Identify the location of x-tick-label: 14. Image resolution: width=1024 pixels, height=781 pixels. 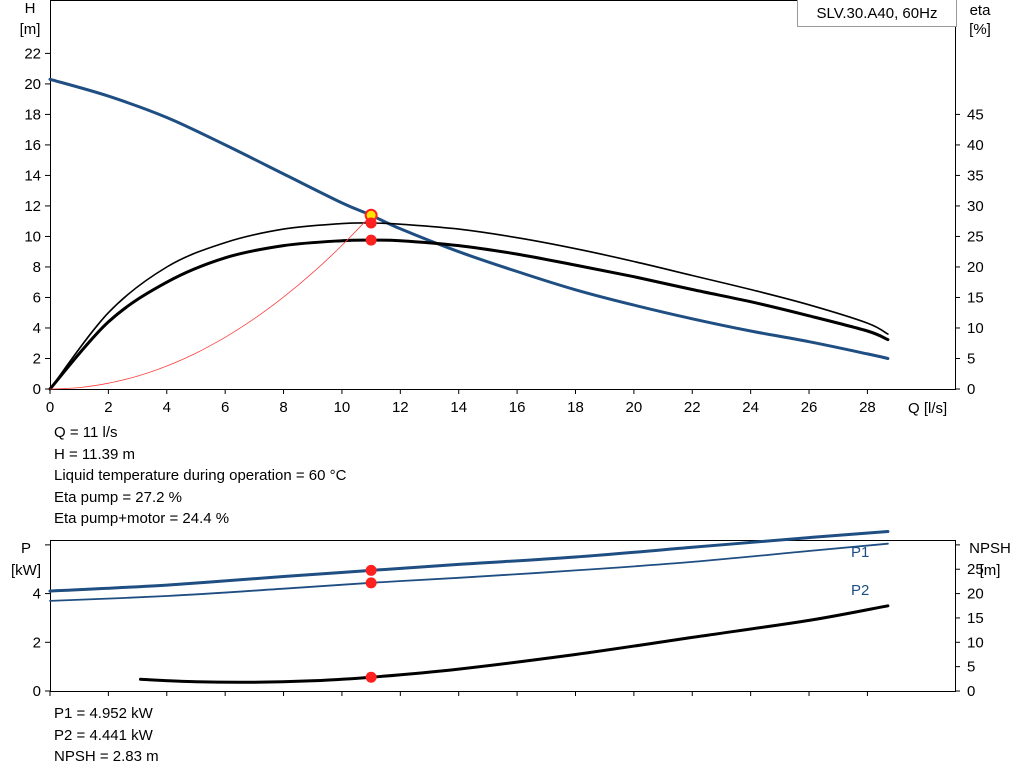
(458, 407).